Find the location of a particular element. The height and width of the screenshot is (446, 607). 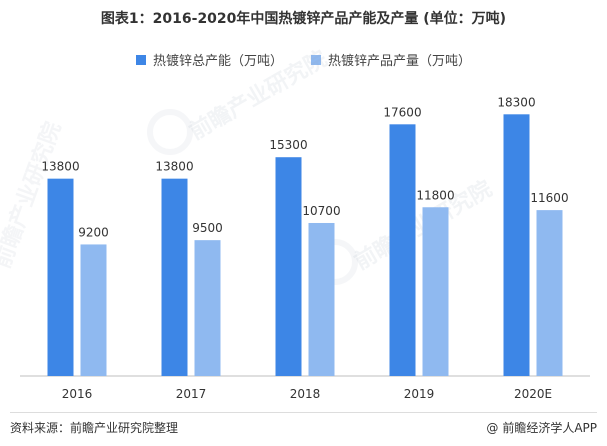

footer-divider is located at coordinates (303, 412).